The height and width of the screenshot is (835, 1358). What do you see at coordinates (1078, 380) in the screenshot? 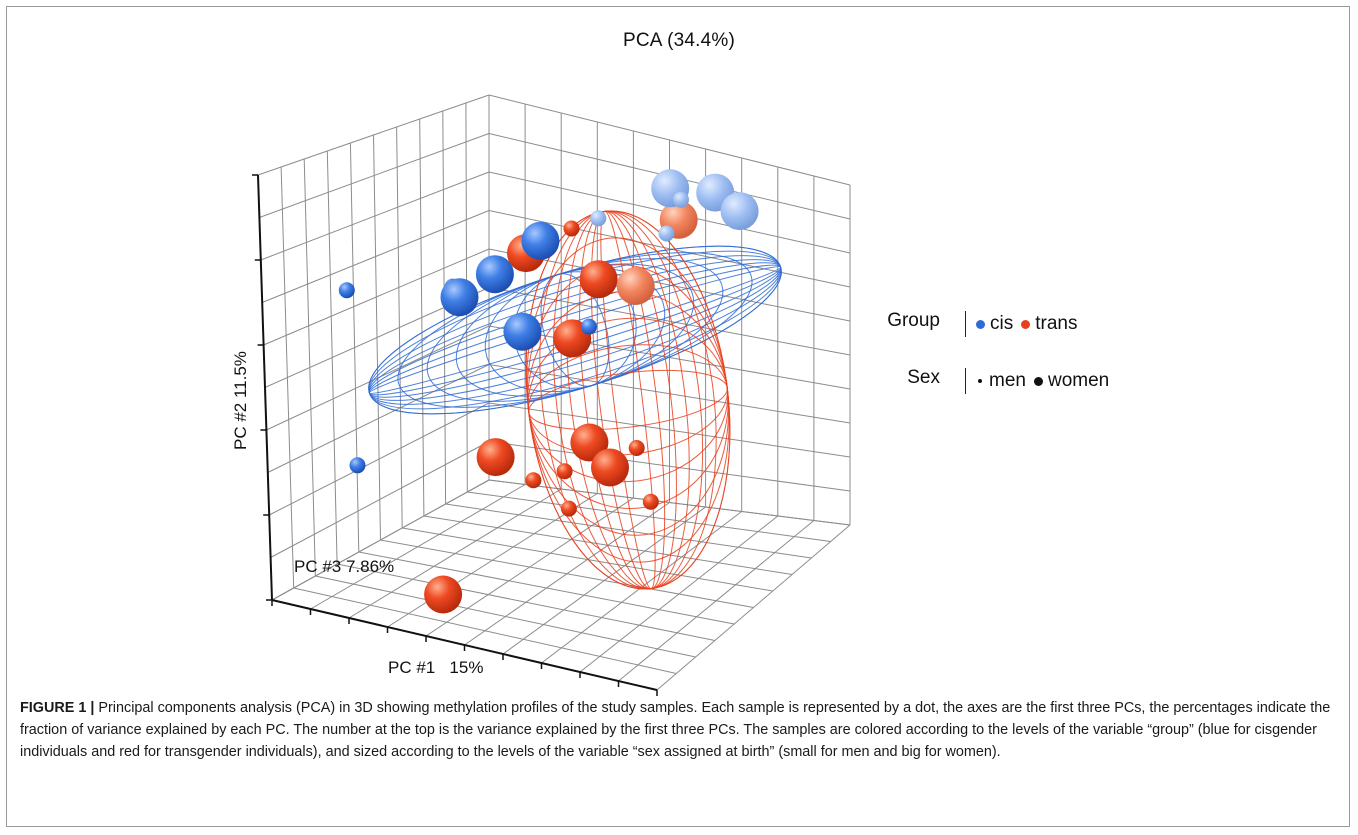
I see `legend-women-label: women` at bounding box center [1078, 380].